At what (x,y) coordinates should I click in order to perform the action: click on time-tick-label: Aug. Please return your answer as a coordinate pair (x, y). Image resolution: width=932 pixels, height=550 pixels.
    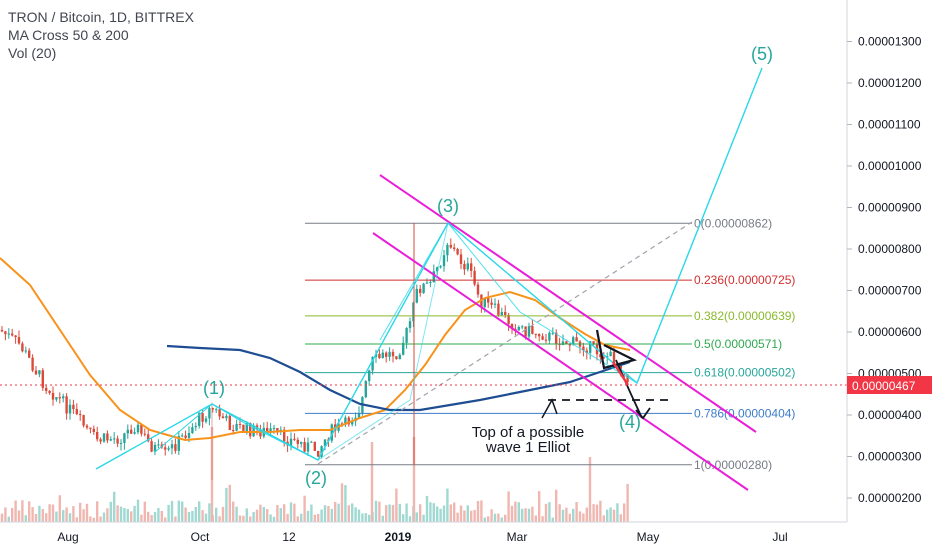
    Looking at the image, I should click on (67, 537).